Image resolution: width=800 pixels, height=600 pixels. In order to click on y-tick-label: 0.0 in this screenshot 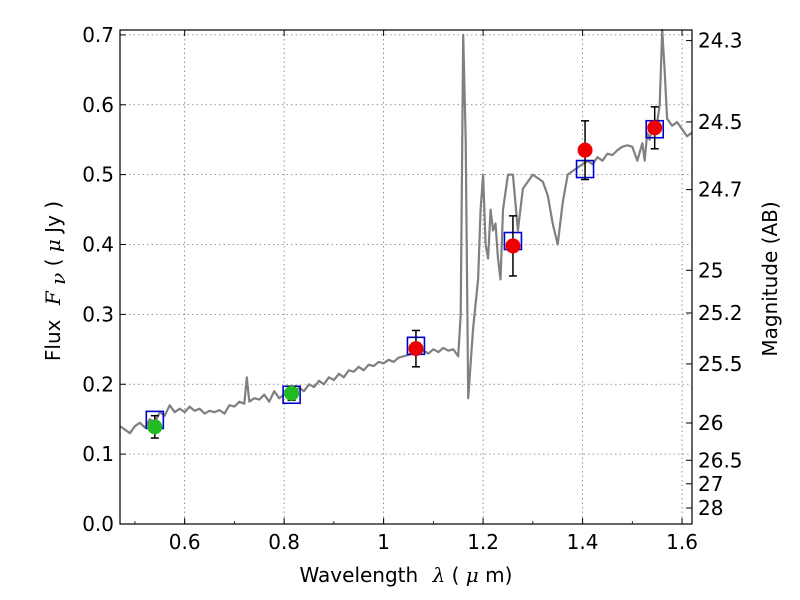, I will do `click(98, 524)`.